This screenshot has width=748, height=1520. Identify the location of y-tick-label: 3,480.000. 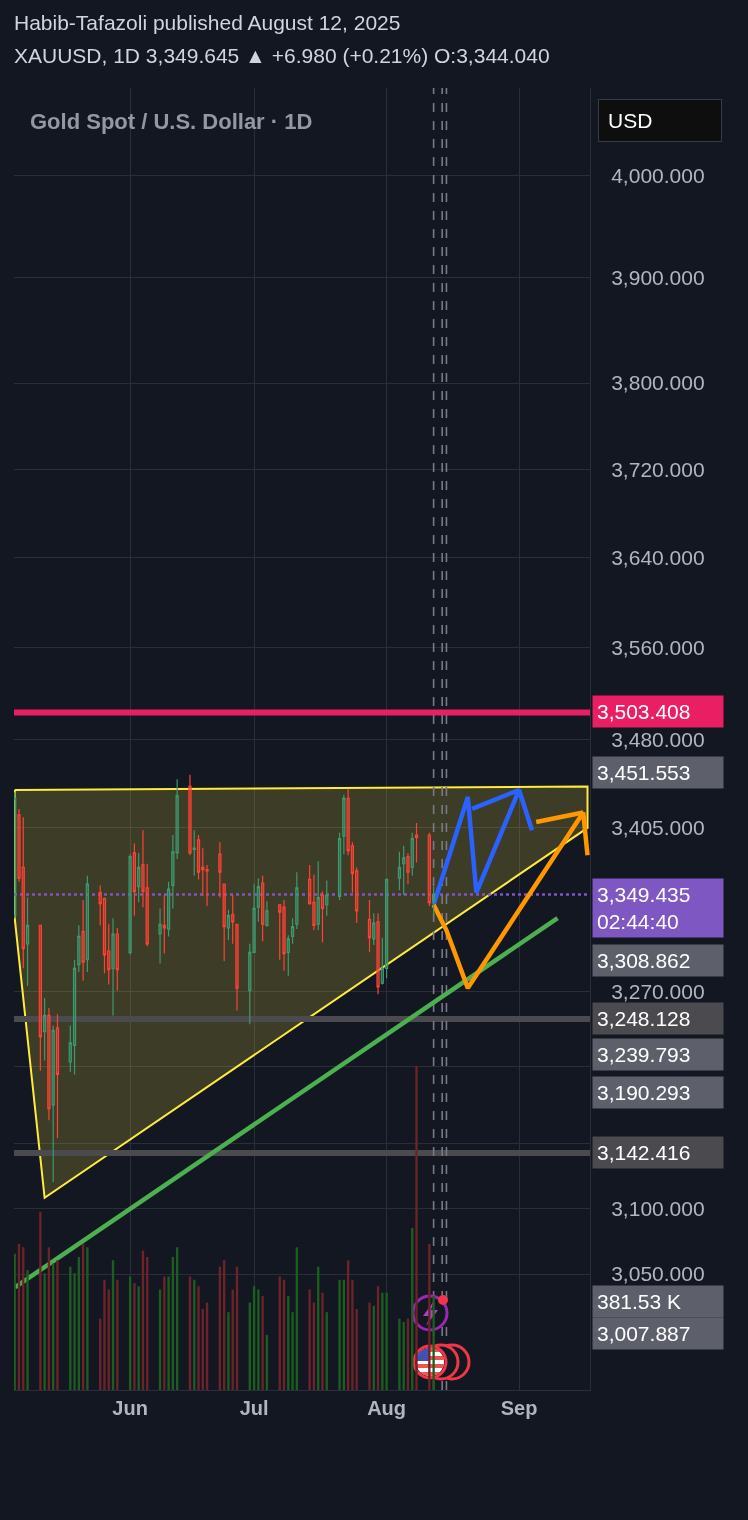
(658, 739).